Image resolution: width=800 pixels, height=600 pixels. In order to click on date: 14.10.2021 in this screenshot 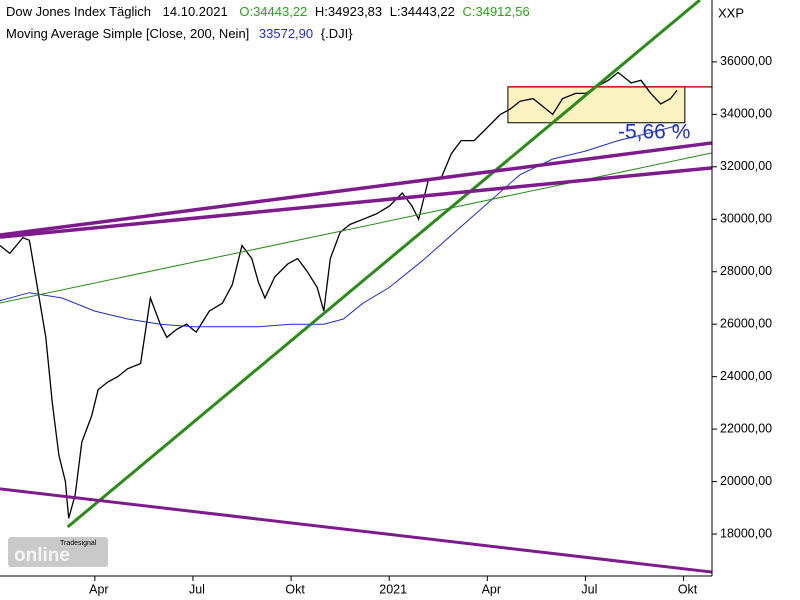, I will do `click(195, 11)`.